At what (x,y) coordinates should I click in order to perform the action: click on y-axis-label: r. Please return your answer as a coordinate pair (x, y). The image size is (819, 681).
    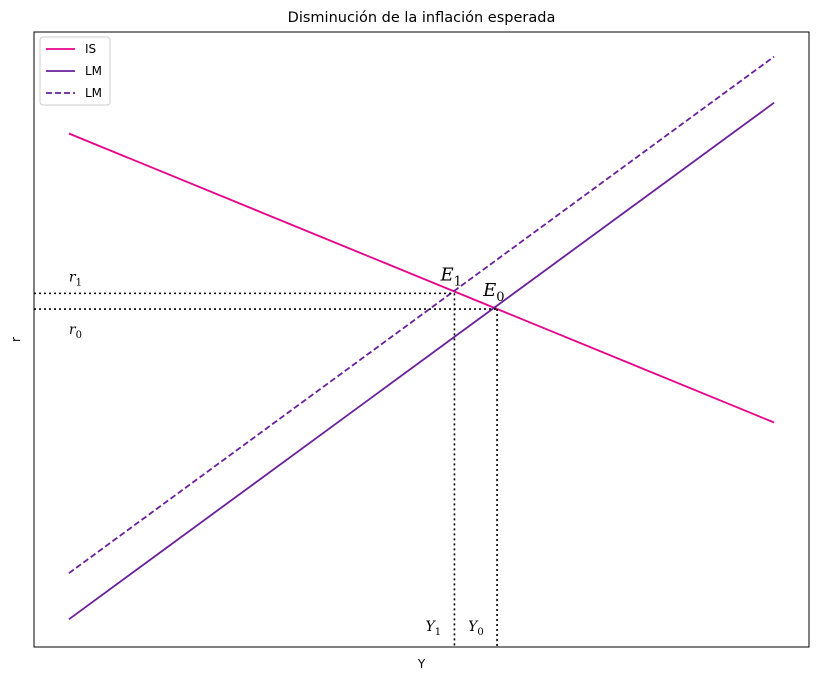
    Looking at the image, I should click on (16, 339).